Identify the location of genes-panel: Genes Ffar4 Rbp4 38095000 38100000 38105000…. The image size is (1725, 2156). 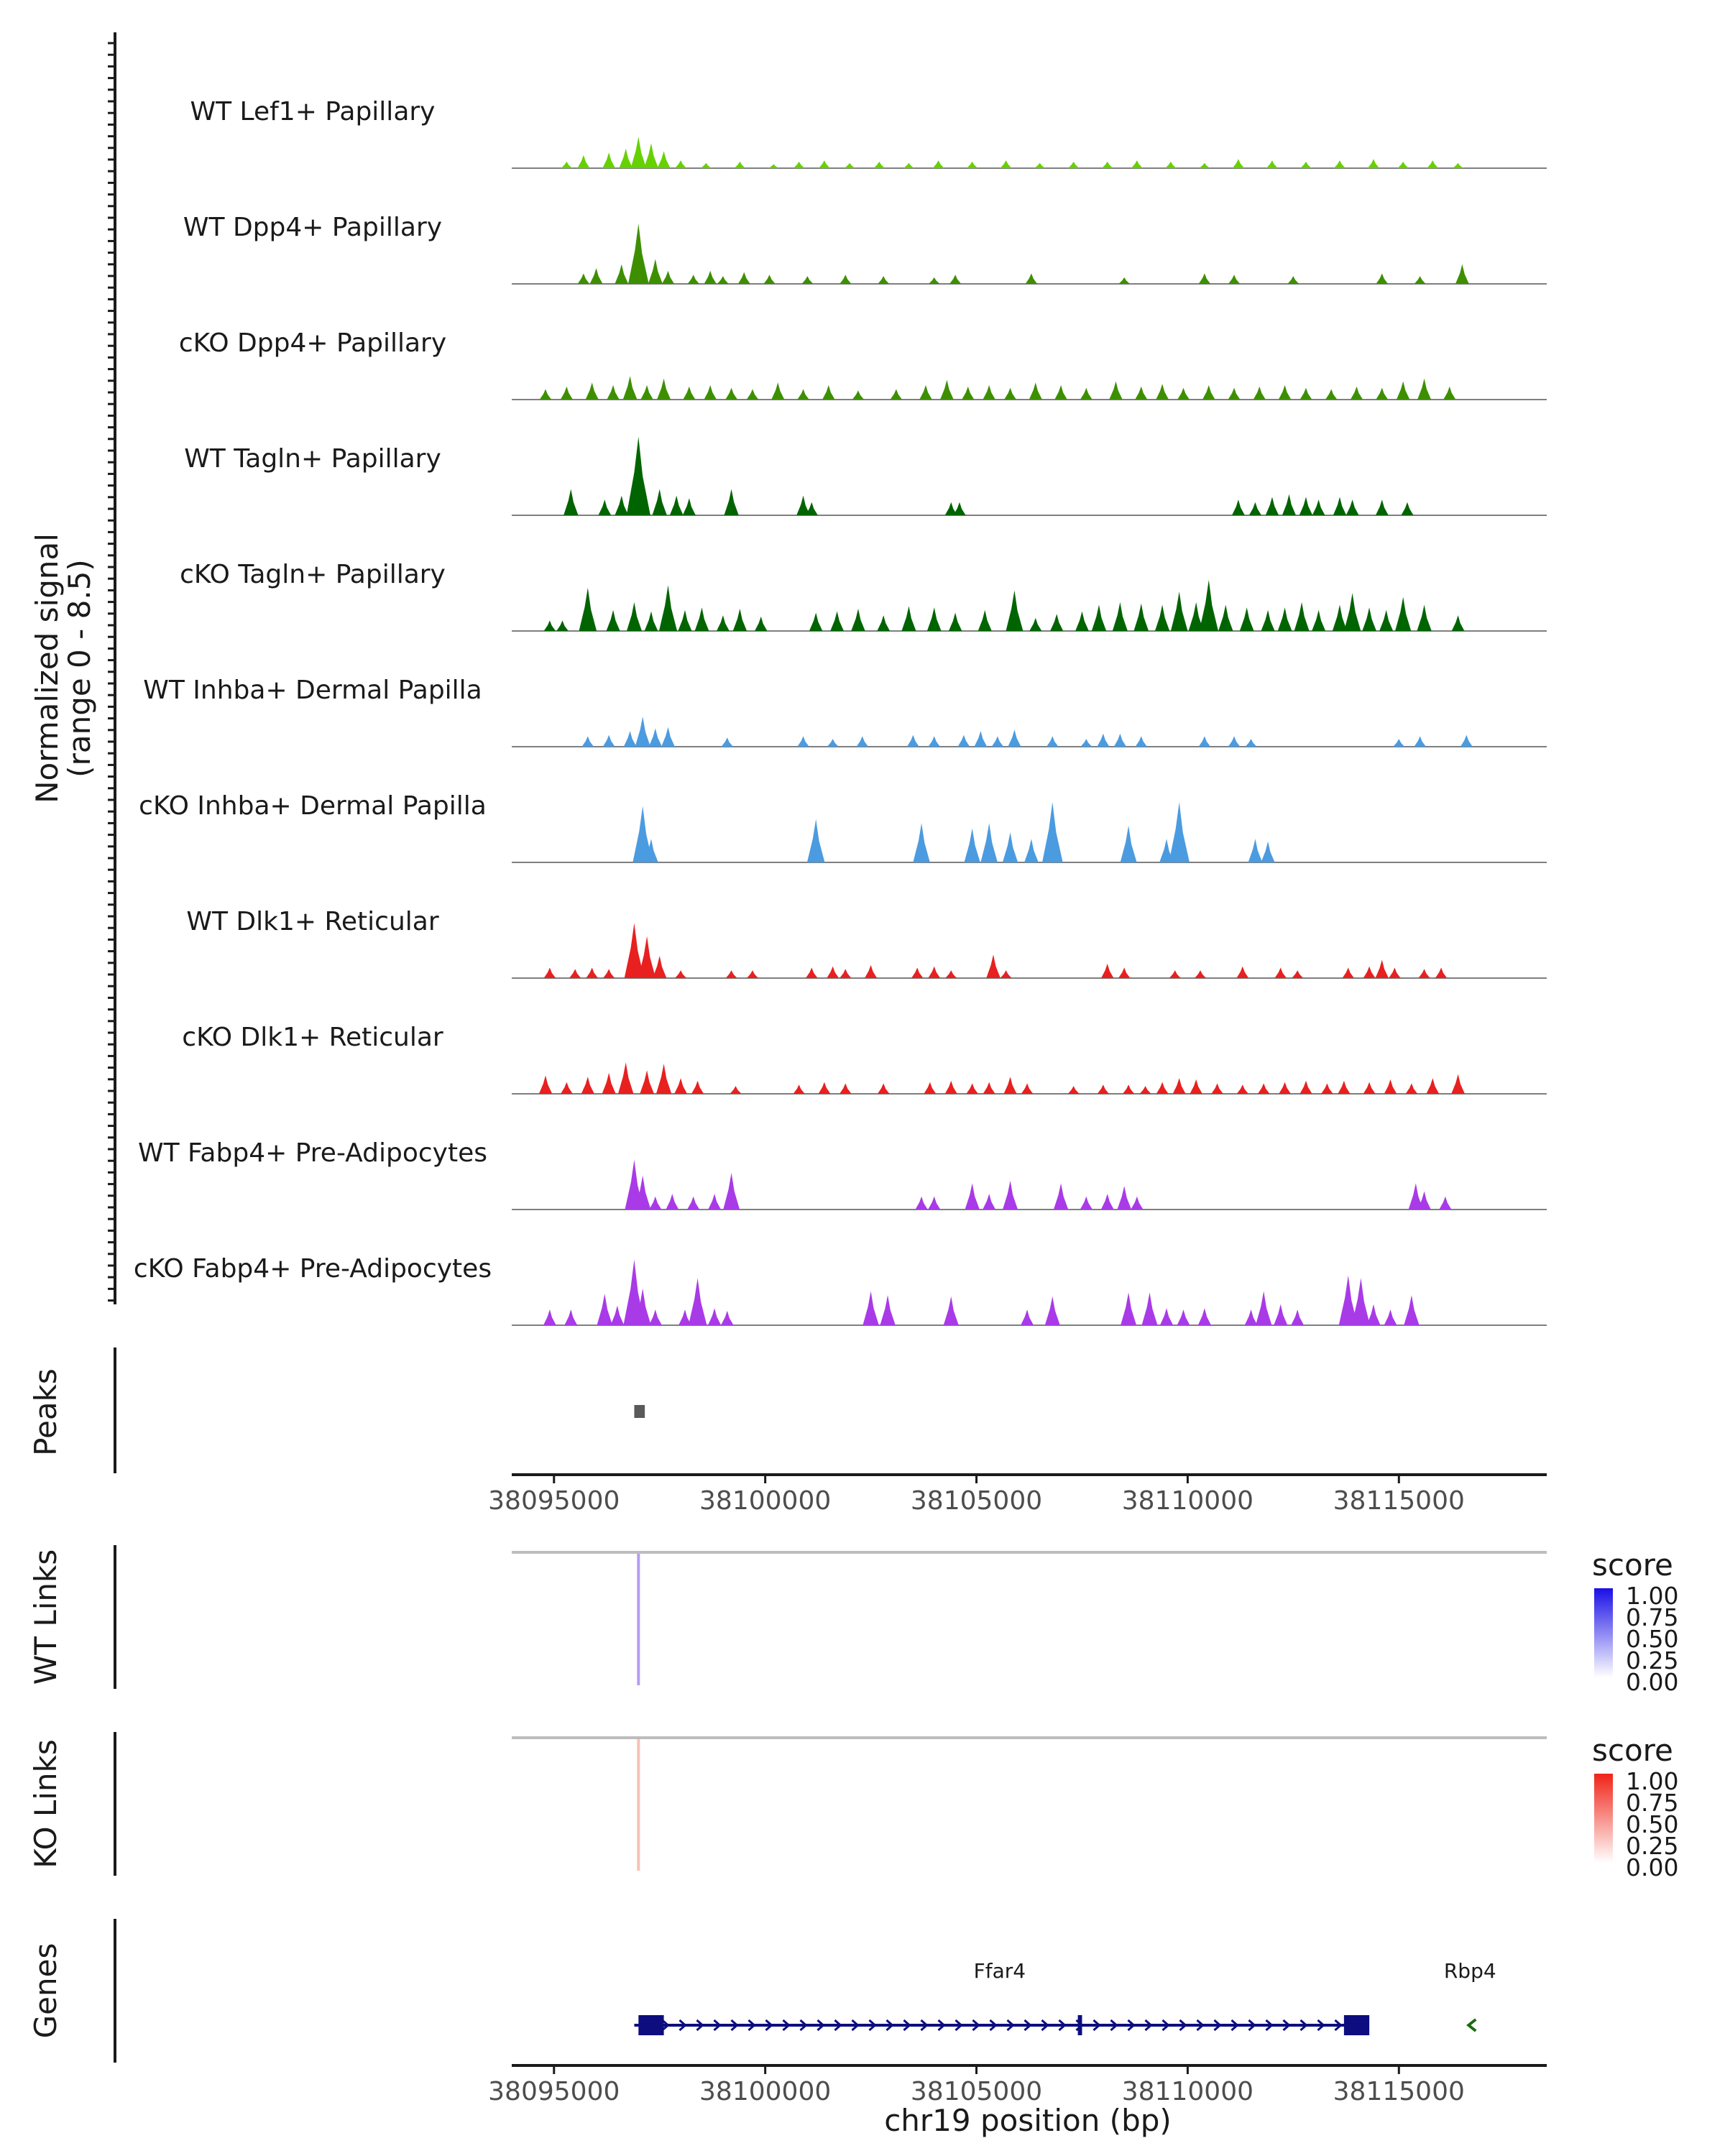
(787, 2029).